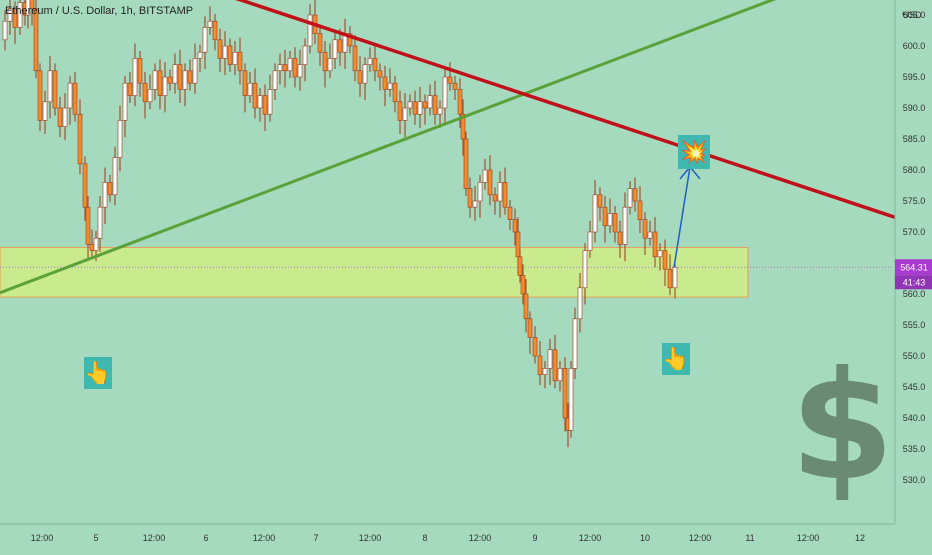 The image size is (932, 555). I want to click on countdown-badge, so click(913, 282).